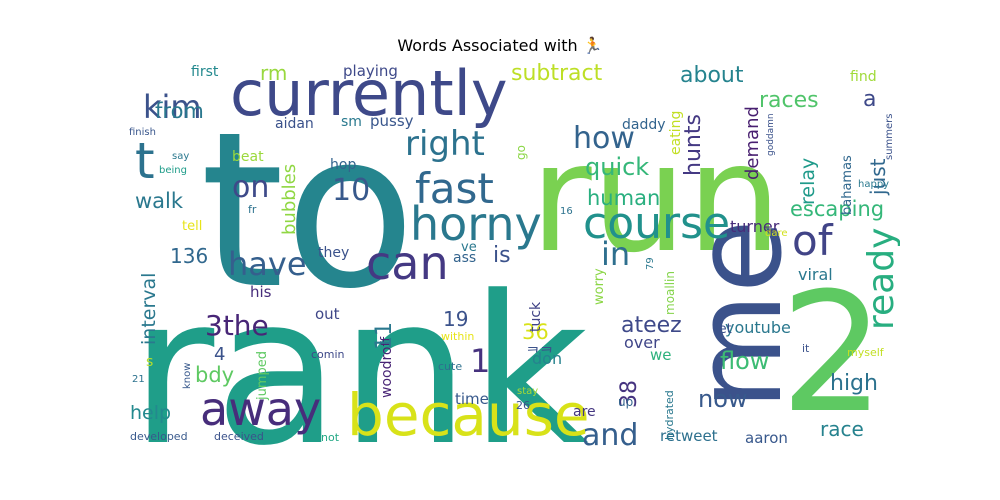  Describe the element at coordinates (752, 143) in the screenshot. I see `word-38: demand` at that location.